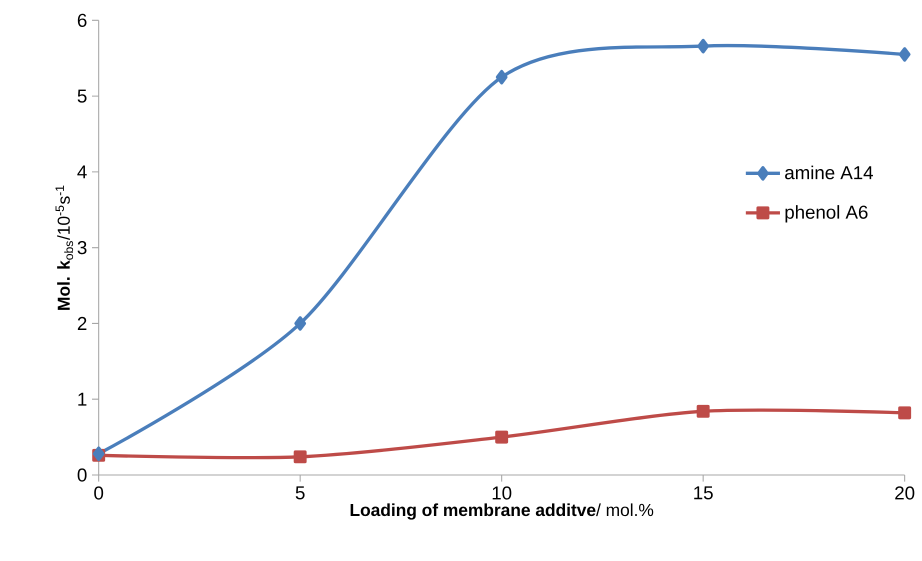 Image resolution: width=922 pixels, height=561 pixels. What do you see at coordinates (82, 399) in the screenshot?
I see `y-tick-label: 1` at bounding box center [82, 399].